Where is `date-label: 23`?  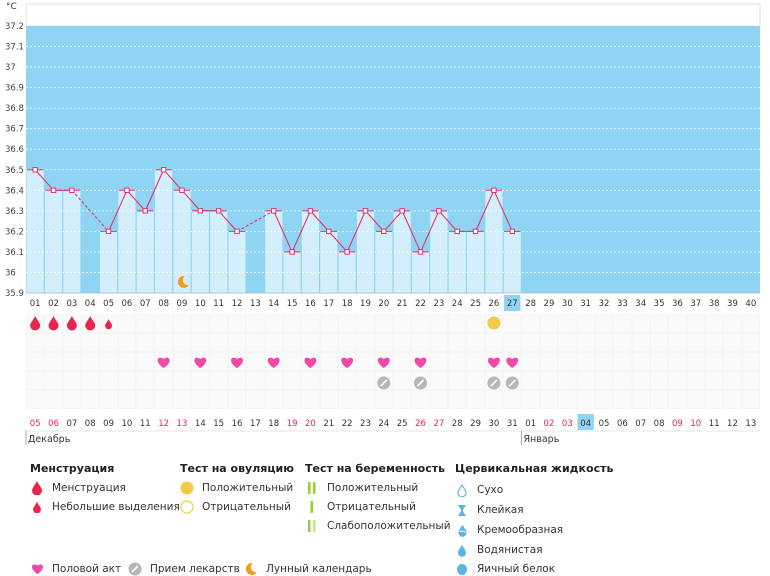 date-label: 23 is located at coordinates (365, 424).